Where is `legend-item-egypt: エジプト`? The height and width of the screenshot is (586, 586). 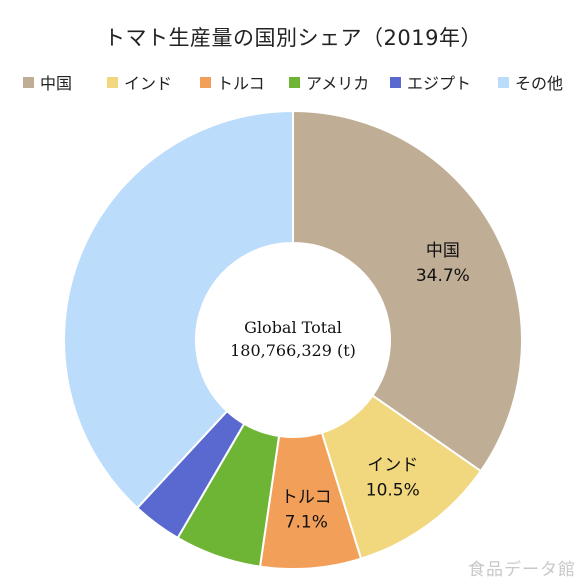
legend-item-egypt: エジプト is located at coordinates (430, 82).